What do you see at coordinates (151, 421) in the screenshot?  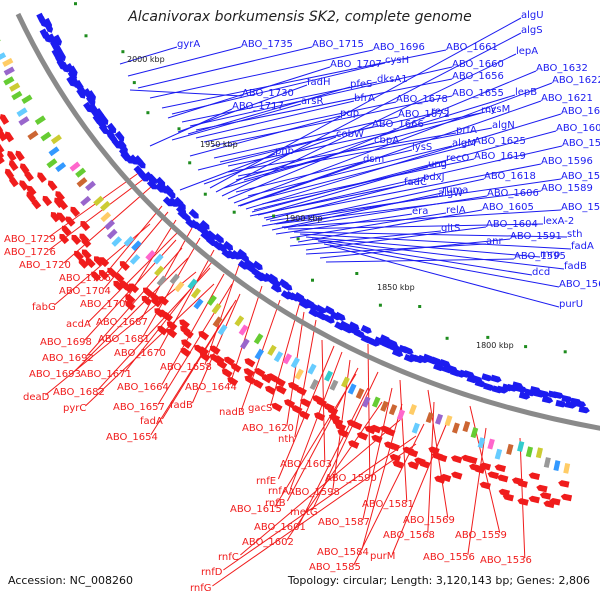 I see `gene-label: fadA` at bounding box center [151, 421].